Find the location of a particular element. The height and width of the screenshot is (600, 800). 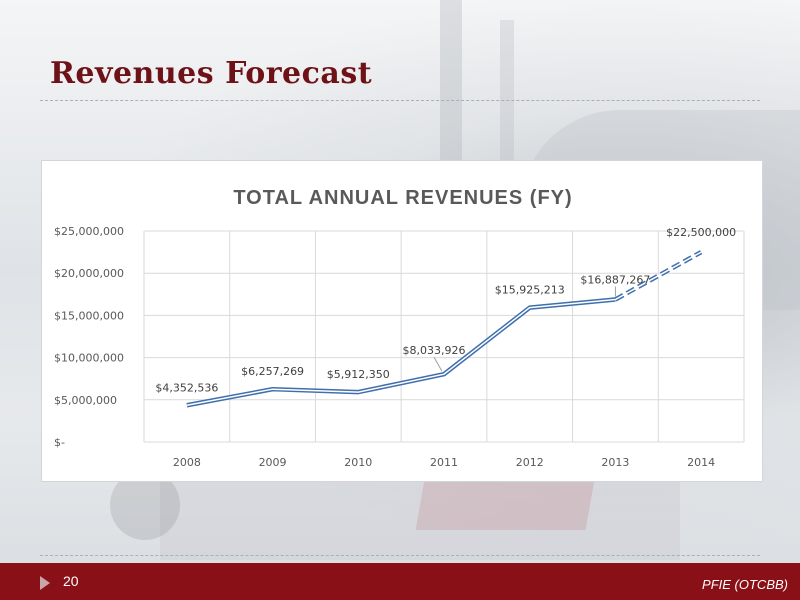

x-tick-label: 2012 is located at coordinates (530, 462).